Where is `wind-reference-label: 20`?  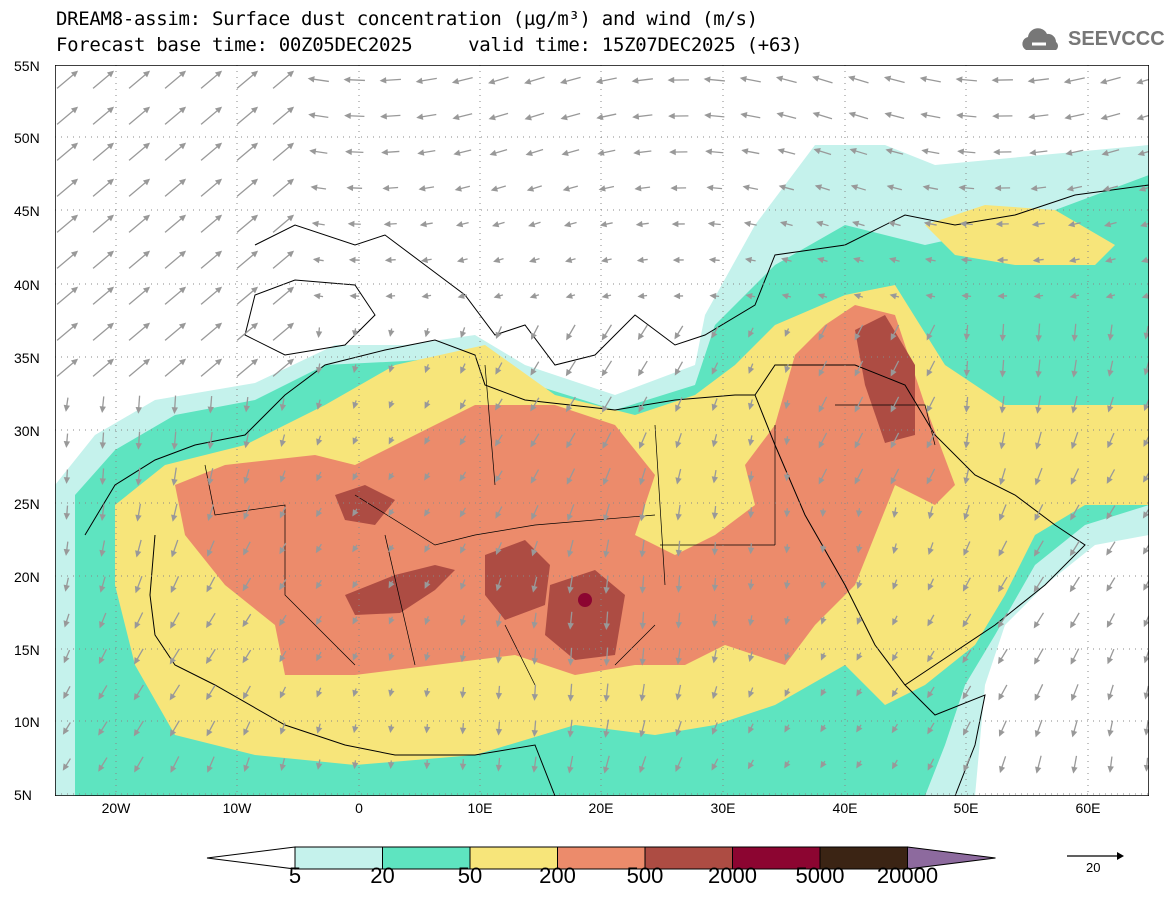 wind-reference-label: 20 is located at coordinates (1093, 867).